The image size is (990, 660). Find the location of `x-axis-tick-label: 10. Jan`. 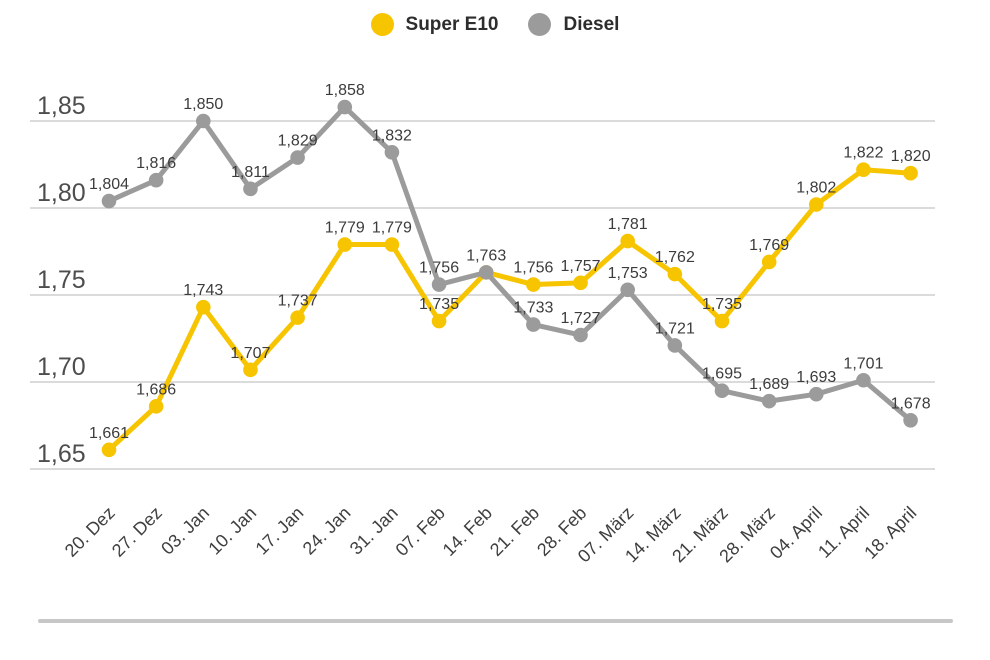

x-axis-tick-label: 10. Jan is located at coordinates (232, 531).